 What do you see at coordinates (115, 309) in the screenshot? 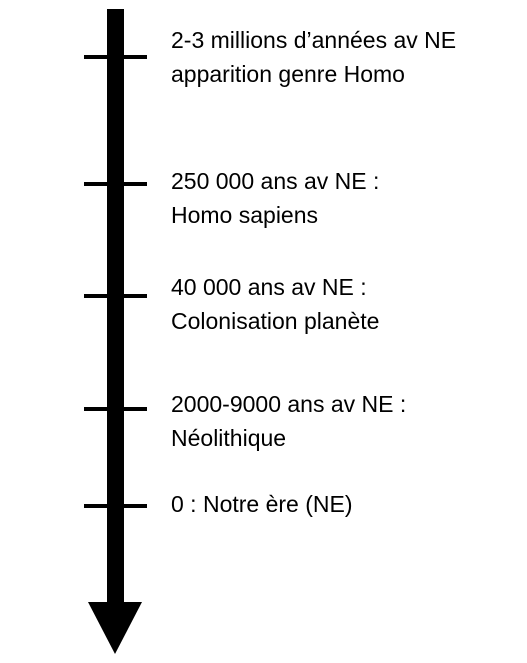
I see `timeline-axis` at bounding box center [115, 309].